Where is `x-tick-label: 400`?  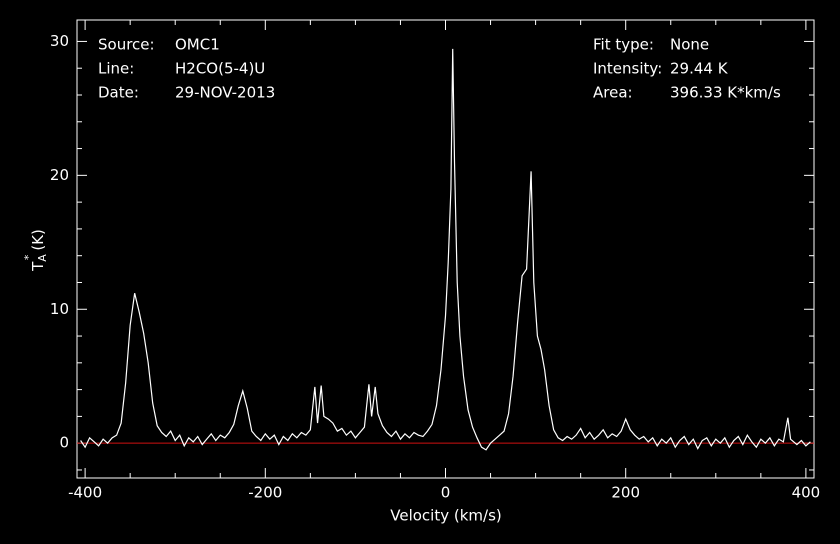
x-tick-label: 400 is located at coordinates (806, 493).